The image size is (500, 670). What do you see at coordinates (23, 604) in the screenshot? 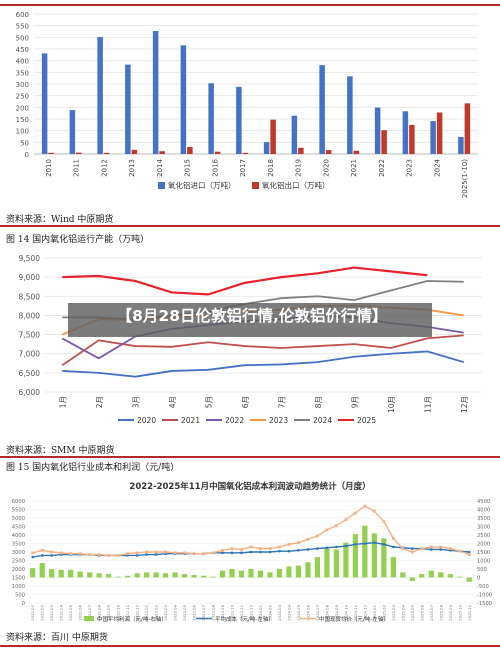
I see `y-tick-label-left: 0` at bounding box center [23, 604].